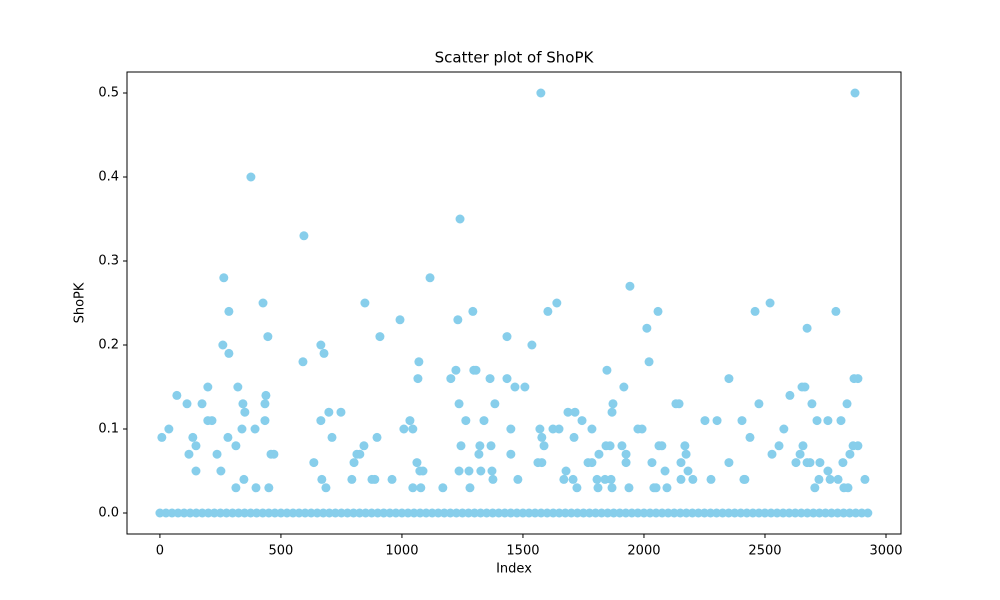 The height and width of the screenshot is (600, 1000). Describe the element at coordinates (885, 551) in the screenshot. I see `x-tick-label: 3000` at that location.